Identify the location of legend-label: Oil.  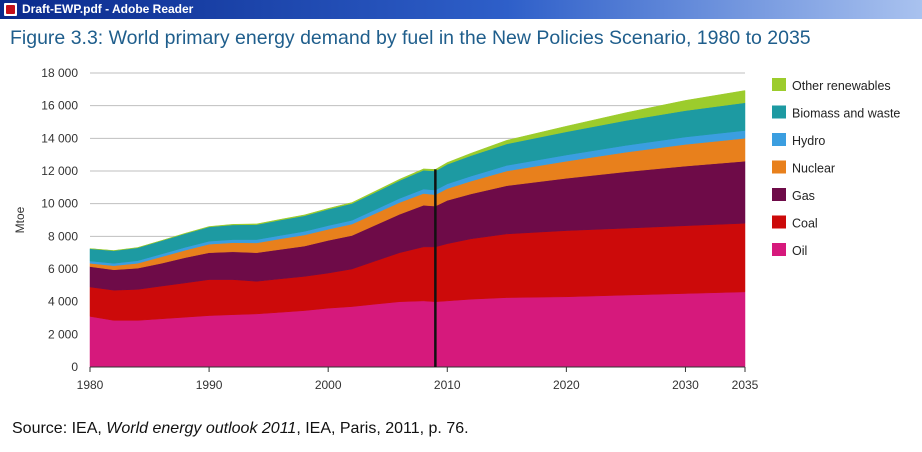
(799, 251).